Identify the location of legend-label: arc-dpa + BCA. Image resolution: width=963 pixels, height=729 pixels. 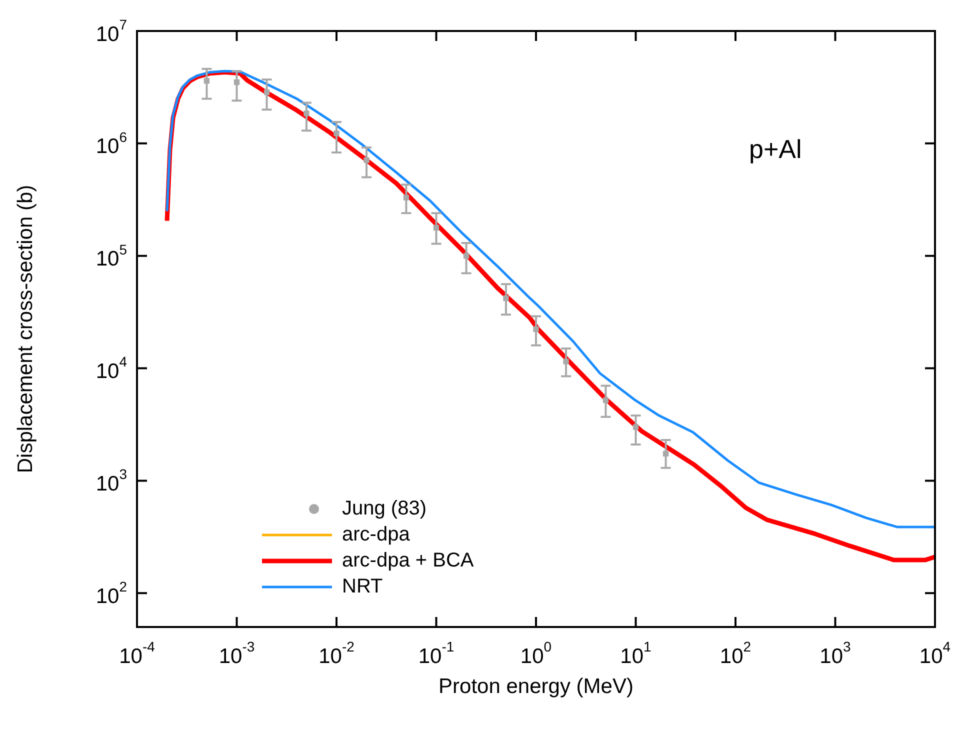
(408, 561).